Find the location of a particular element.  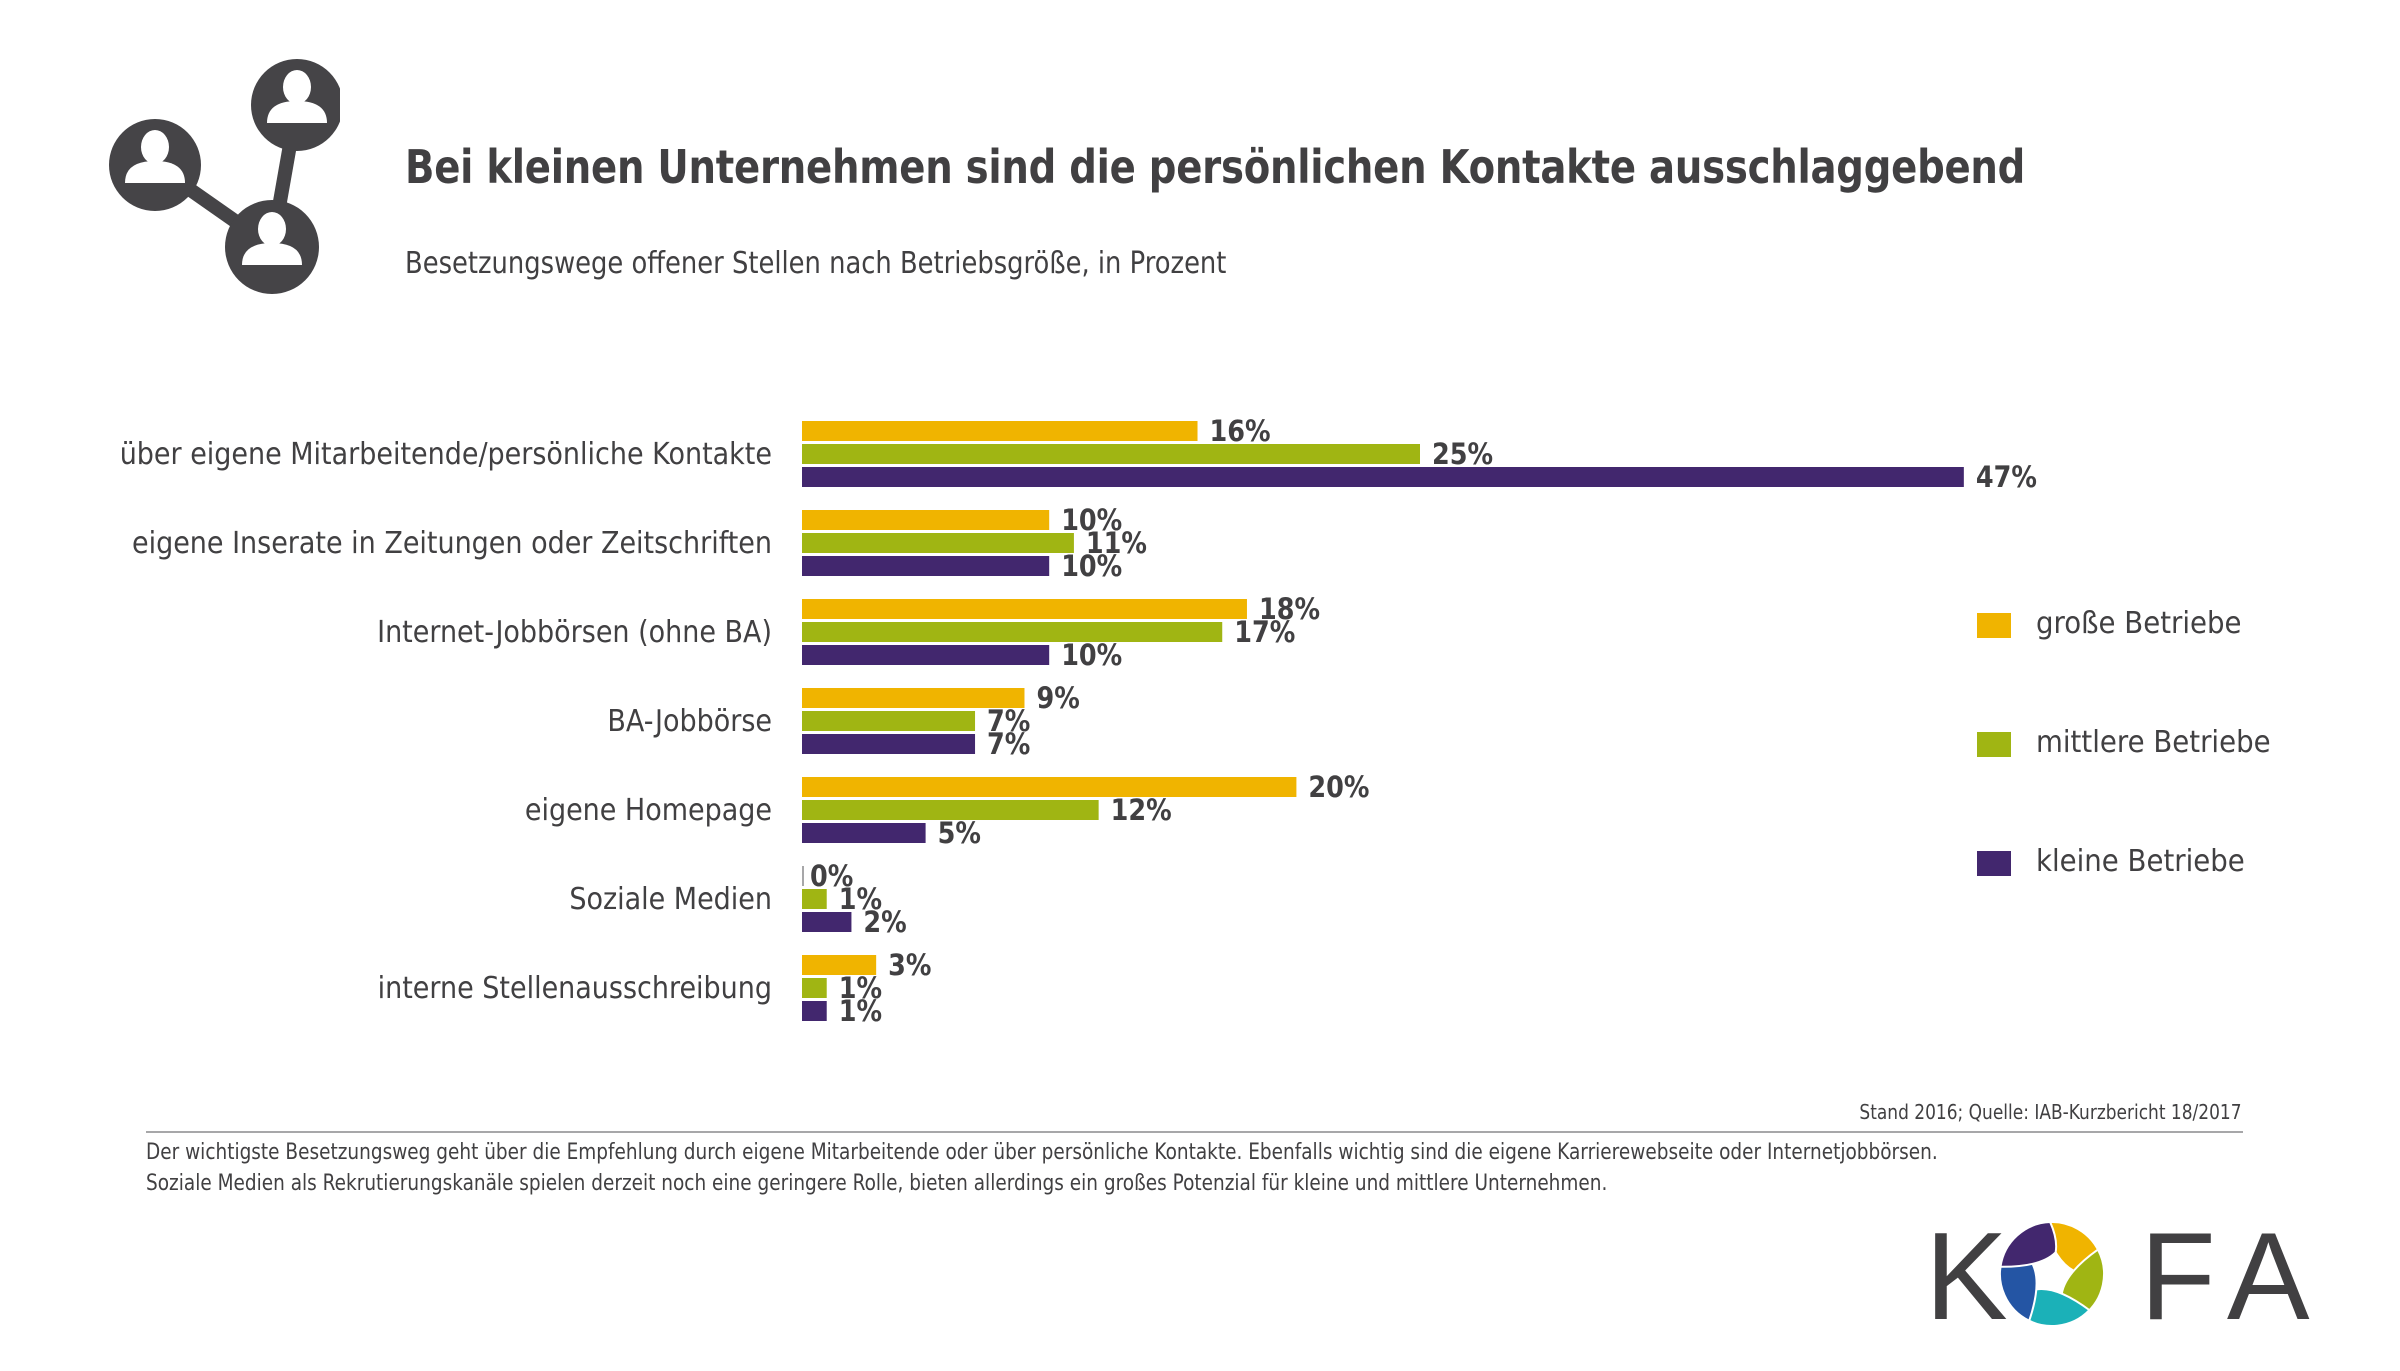

bar-group: interne Stellenausschreibung 3%1%1% is located at coordinates (655, 989).